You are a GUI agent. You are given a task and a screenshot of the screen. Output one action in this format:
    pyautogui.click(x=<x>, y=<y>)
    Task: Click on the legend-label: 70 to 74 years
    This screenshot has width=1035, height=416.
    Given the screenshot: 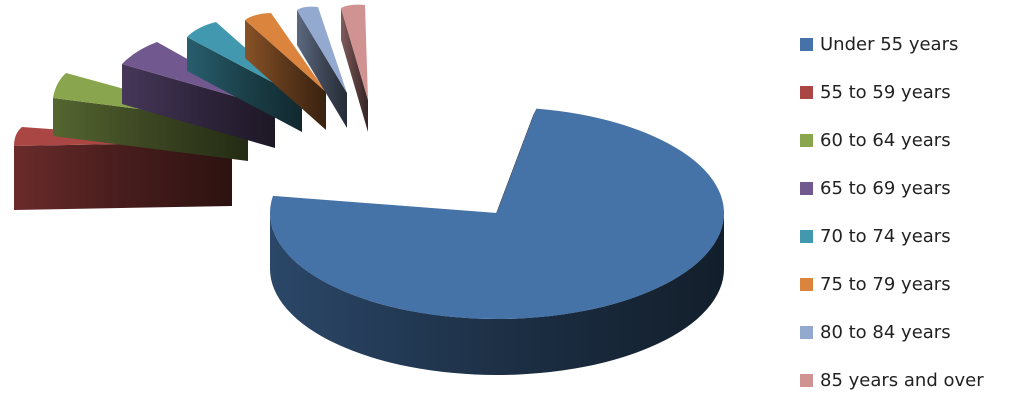 What is the action you would take?
    pyautogui.click(x=885, y=236)
    